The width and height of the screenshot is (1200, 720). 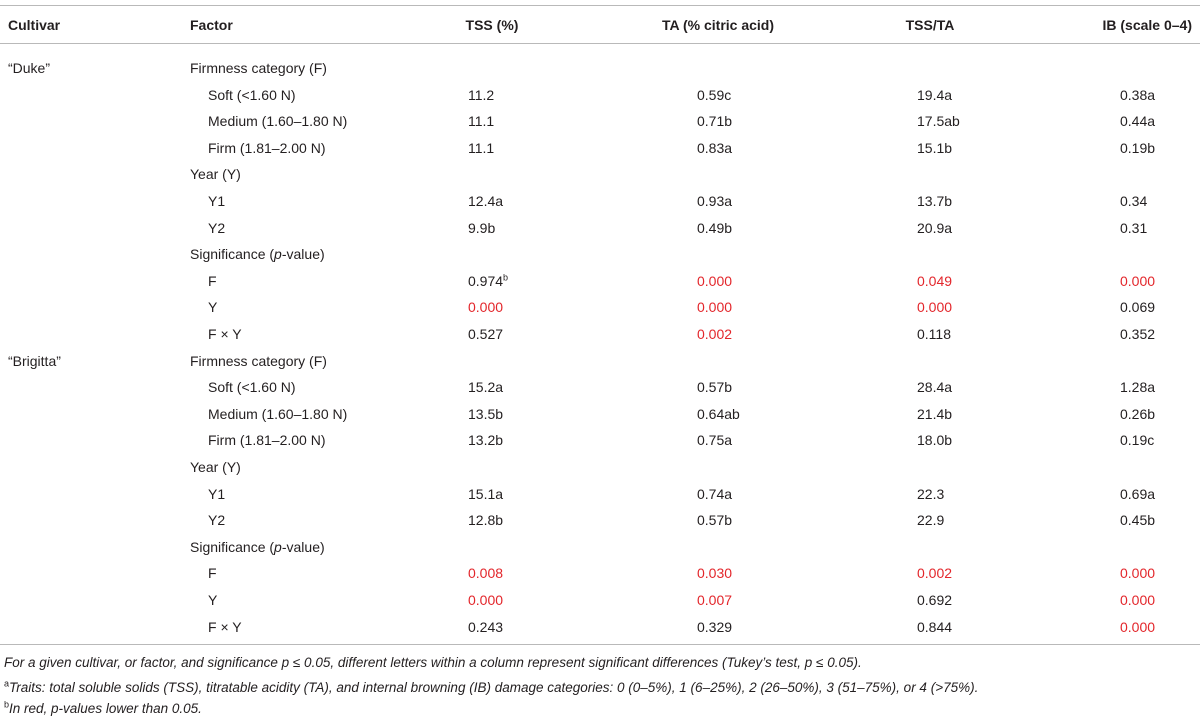 What do you see at coordinates (486, 493) in the screenshot?
I see `value-cell: 15.1a` at bounding box center [486, 493].